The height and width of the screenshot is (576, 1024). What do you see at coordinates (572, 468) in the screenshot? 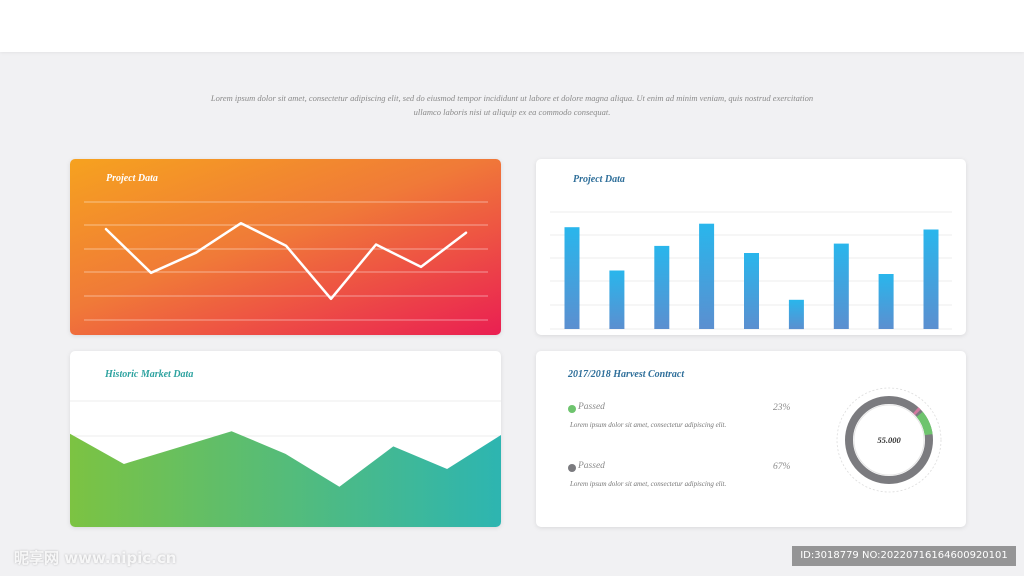
I see `legend-dot-gray` at bounding box center [572, 468].